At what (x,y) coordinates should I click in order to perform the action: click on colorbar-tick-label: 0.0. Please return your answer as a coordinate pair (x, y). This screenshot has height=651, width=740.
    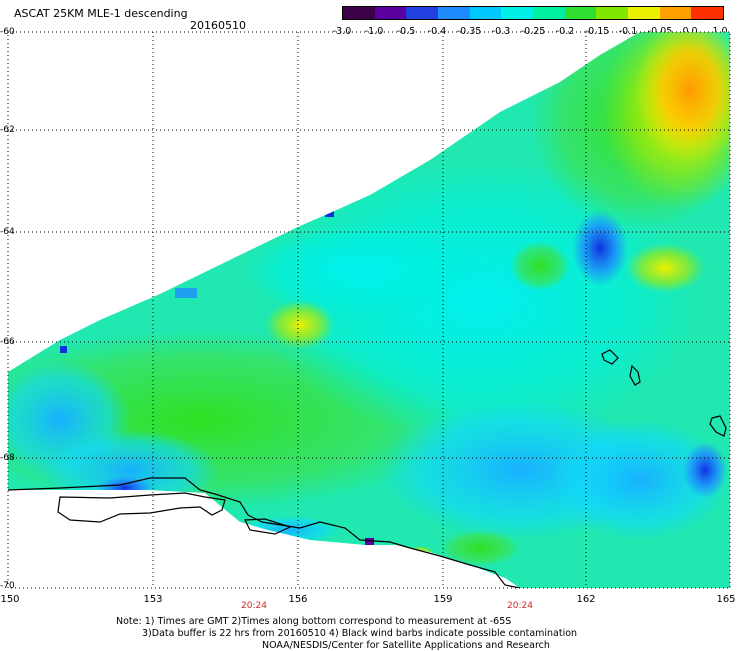
    Looking at the image, I should click on (690, 31).